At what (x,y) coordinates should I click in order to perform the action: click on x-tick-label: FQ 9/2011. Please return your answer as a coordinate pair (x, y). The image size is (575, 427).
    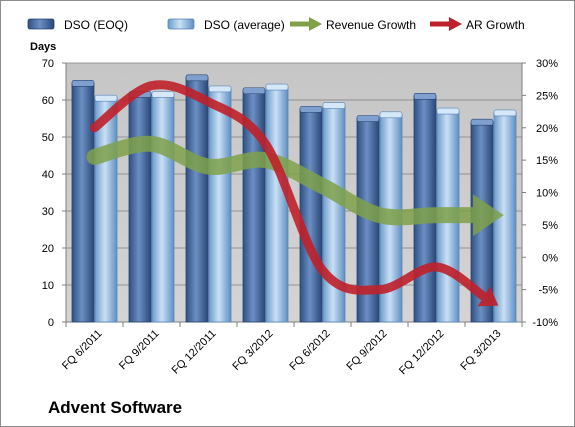
    Looking at the image, I should click on (139, 350).